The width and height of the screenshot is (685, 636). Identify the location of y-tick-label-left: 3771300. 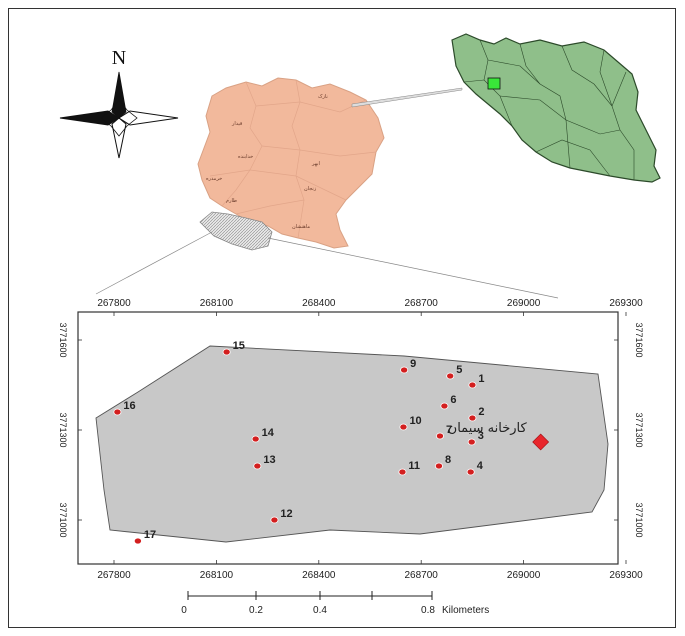
(63, 429).